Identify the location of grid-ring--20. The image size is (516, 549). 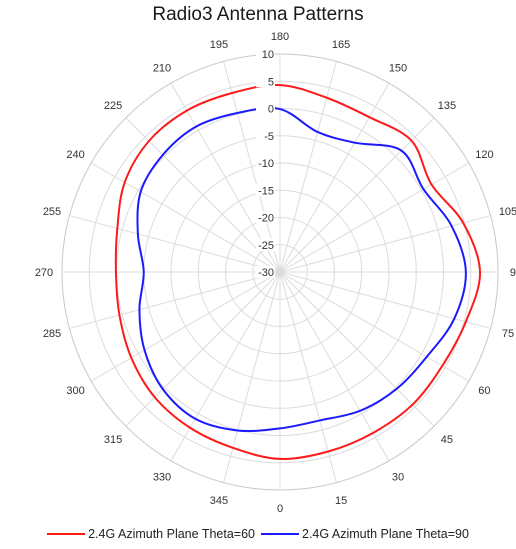
(280, 272).